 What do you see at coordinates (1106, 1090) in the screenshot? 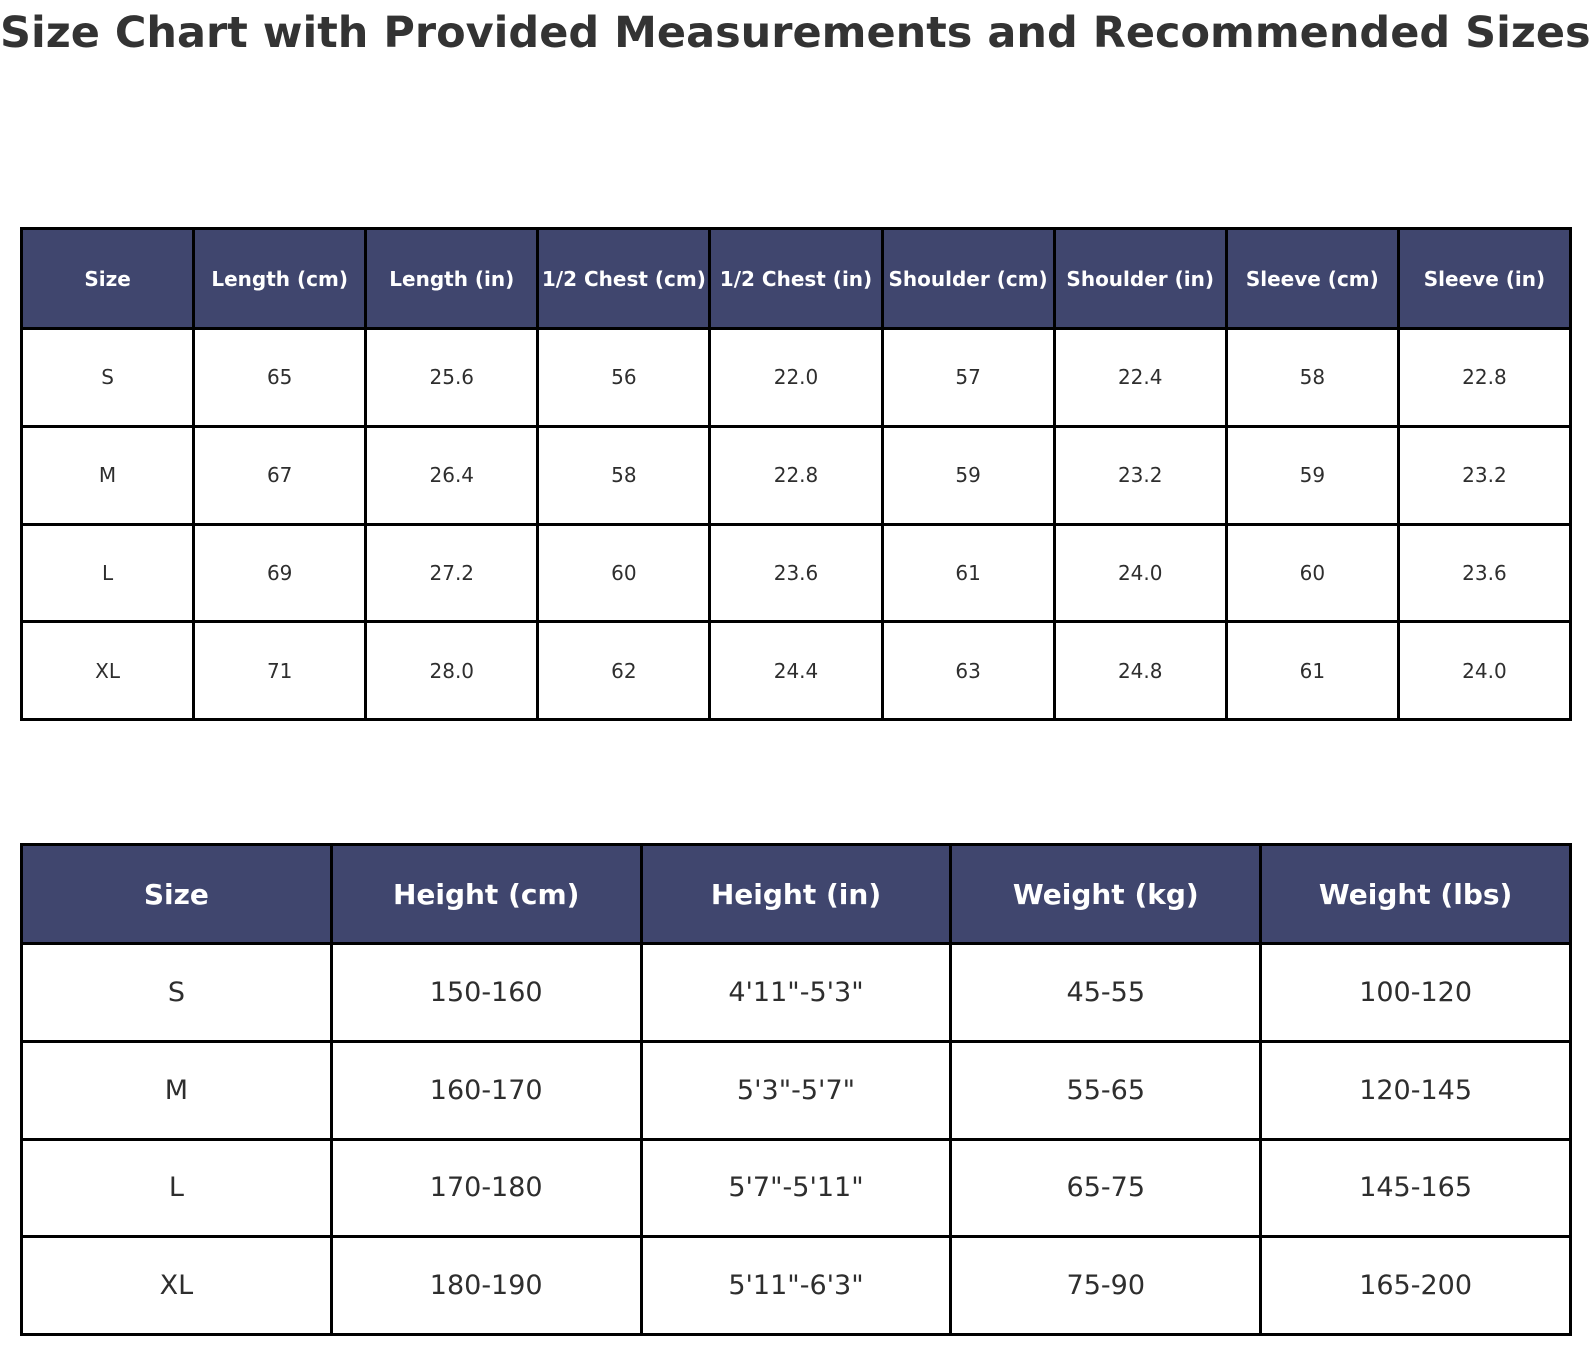
I see `table-cell: 55-65` at bounding box center [1106, 1090].